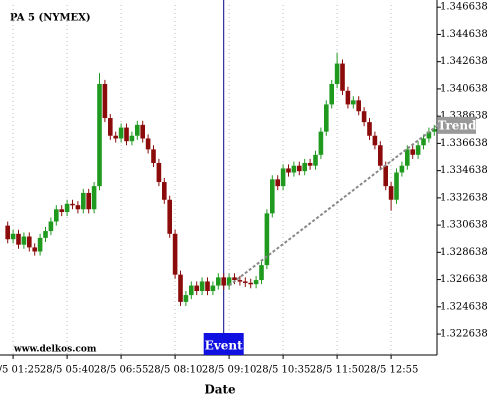 The image size is (500, 400). I want to click on x-tick-label: 28/5 06:55, so click(121, 370).